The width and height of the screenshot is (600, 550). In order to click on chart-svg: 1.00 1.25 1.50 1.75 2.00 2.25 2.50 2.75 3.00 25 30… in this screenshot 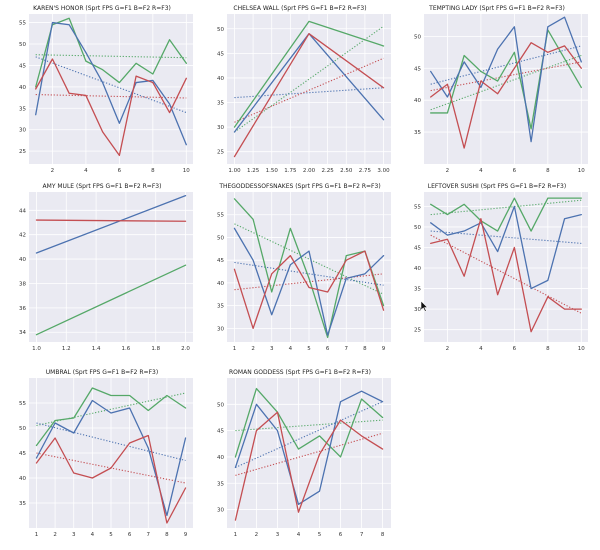, I will do `click(304, 94)`.